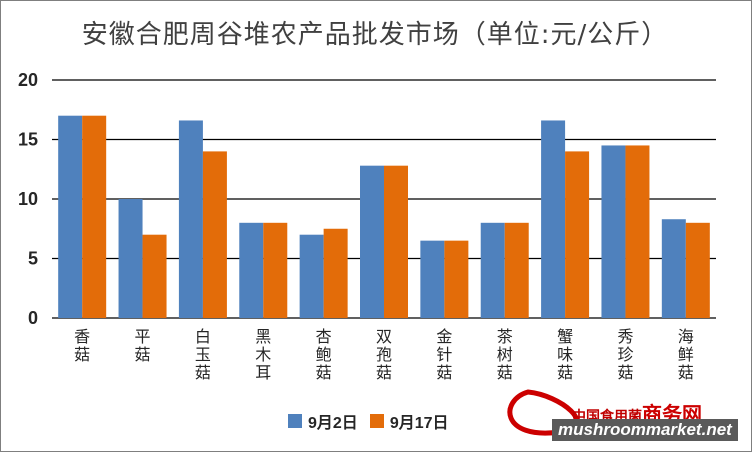  I want to click on bar-2-海鲜菇, so click(697, 270).